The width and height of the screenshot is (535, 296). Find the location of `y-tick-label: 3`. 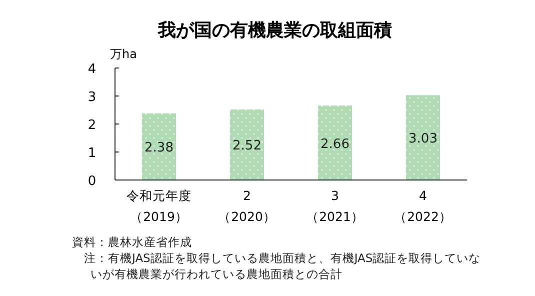

y-tick-label: 3 is located at coordinates (92, 97).